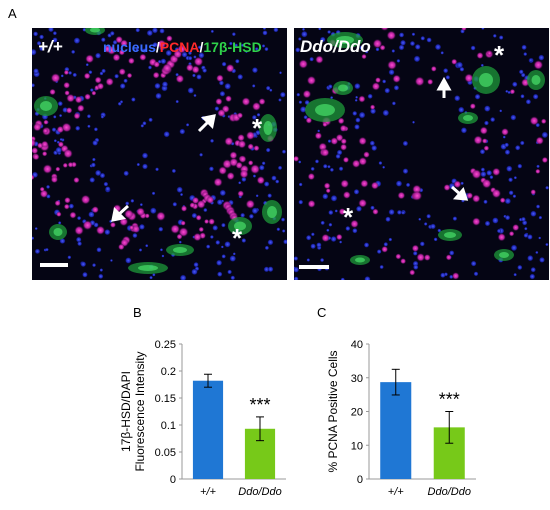 This screenshot has width=550, height=510. I want to click on y-tick-label: 0.25, so click(165, 345).